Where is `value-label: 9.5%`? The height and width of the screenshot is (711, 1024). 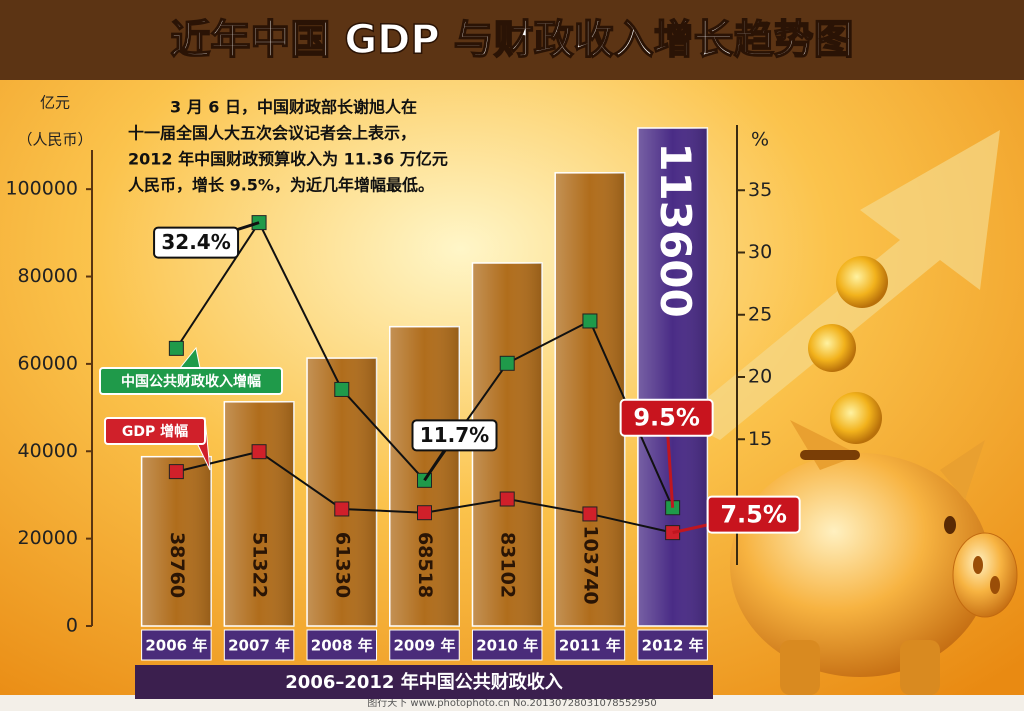 value-label: 9.5% is located at coordinates (666, 418).